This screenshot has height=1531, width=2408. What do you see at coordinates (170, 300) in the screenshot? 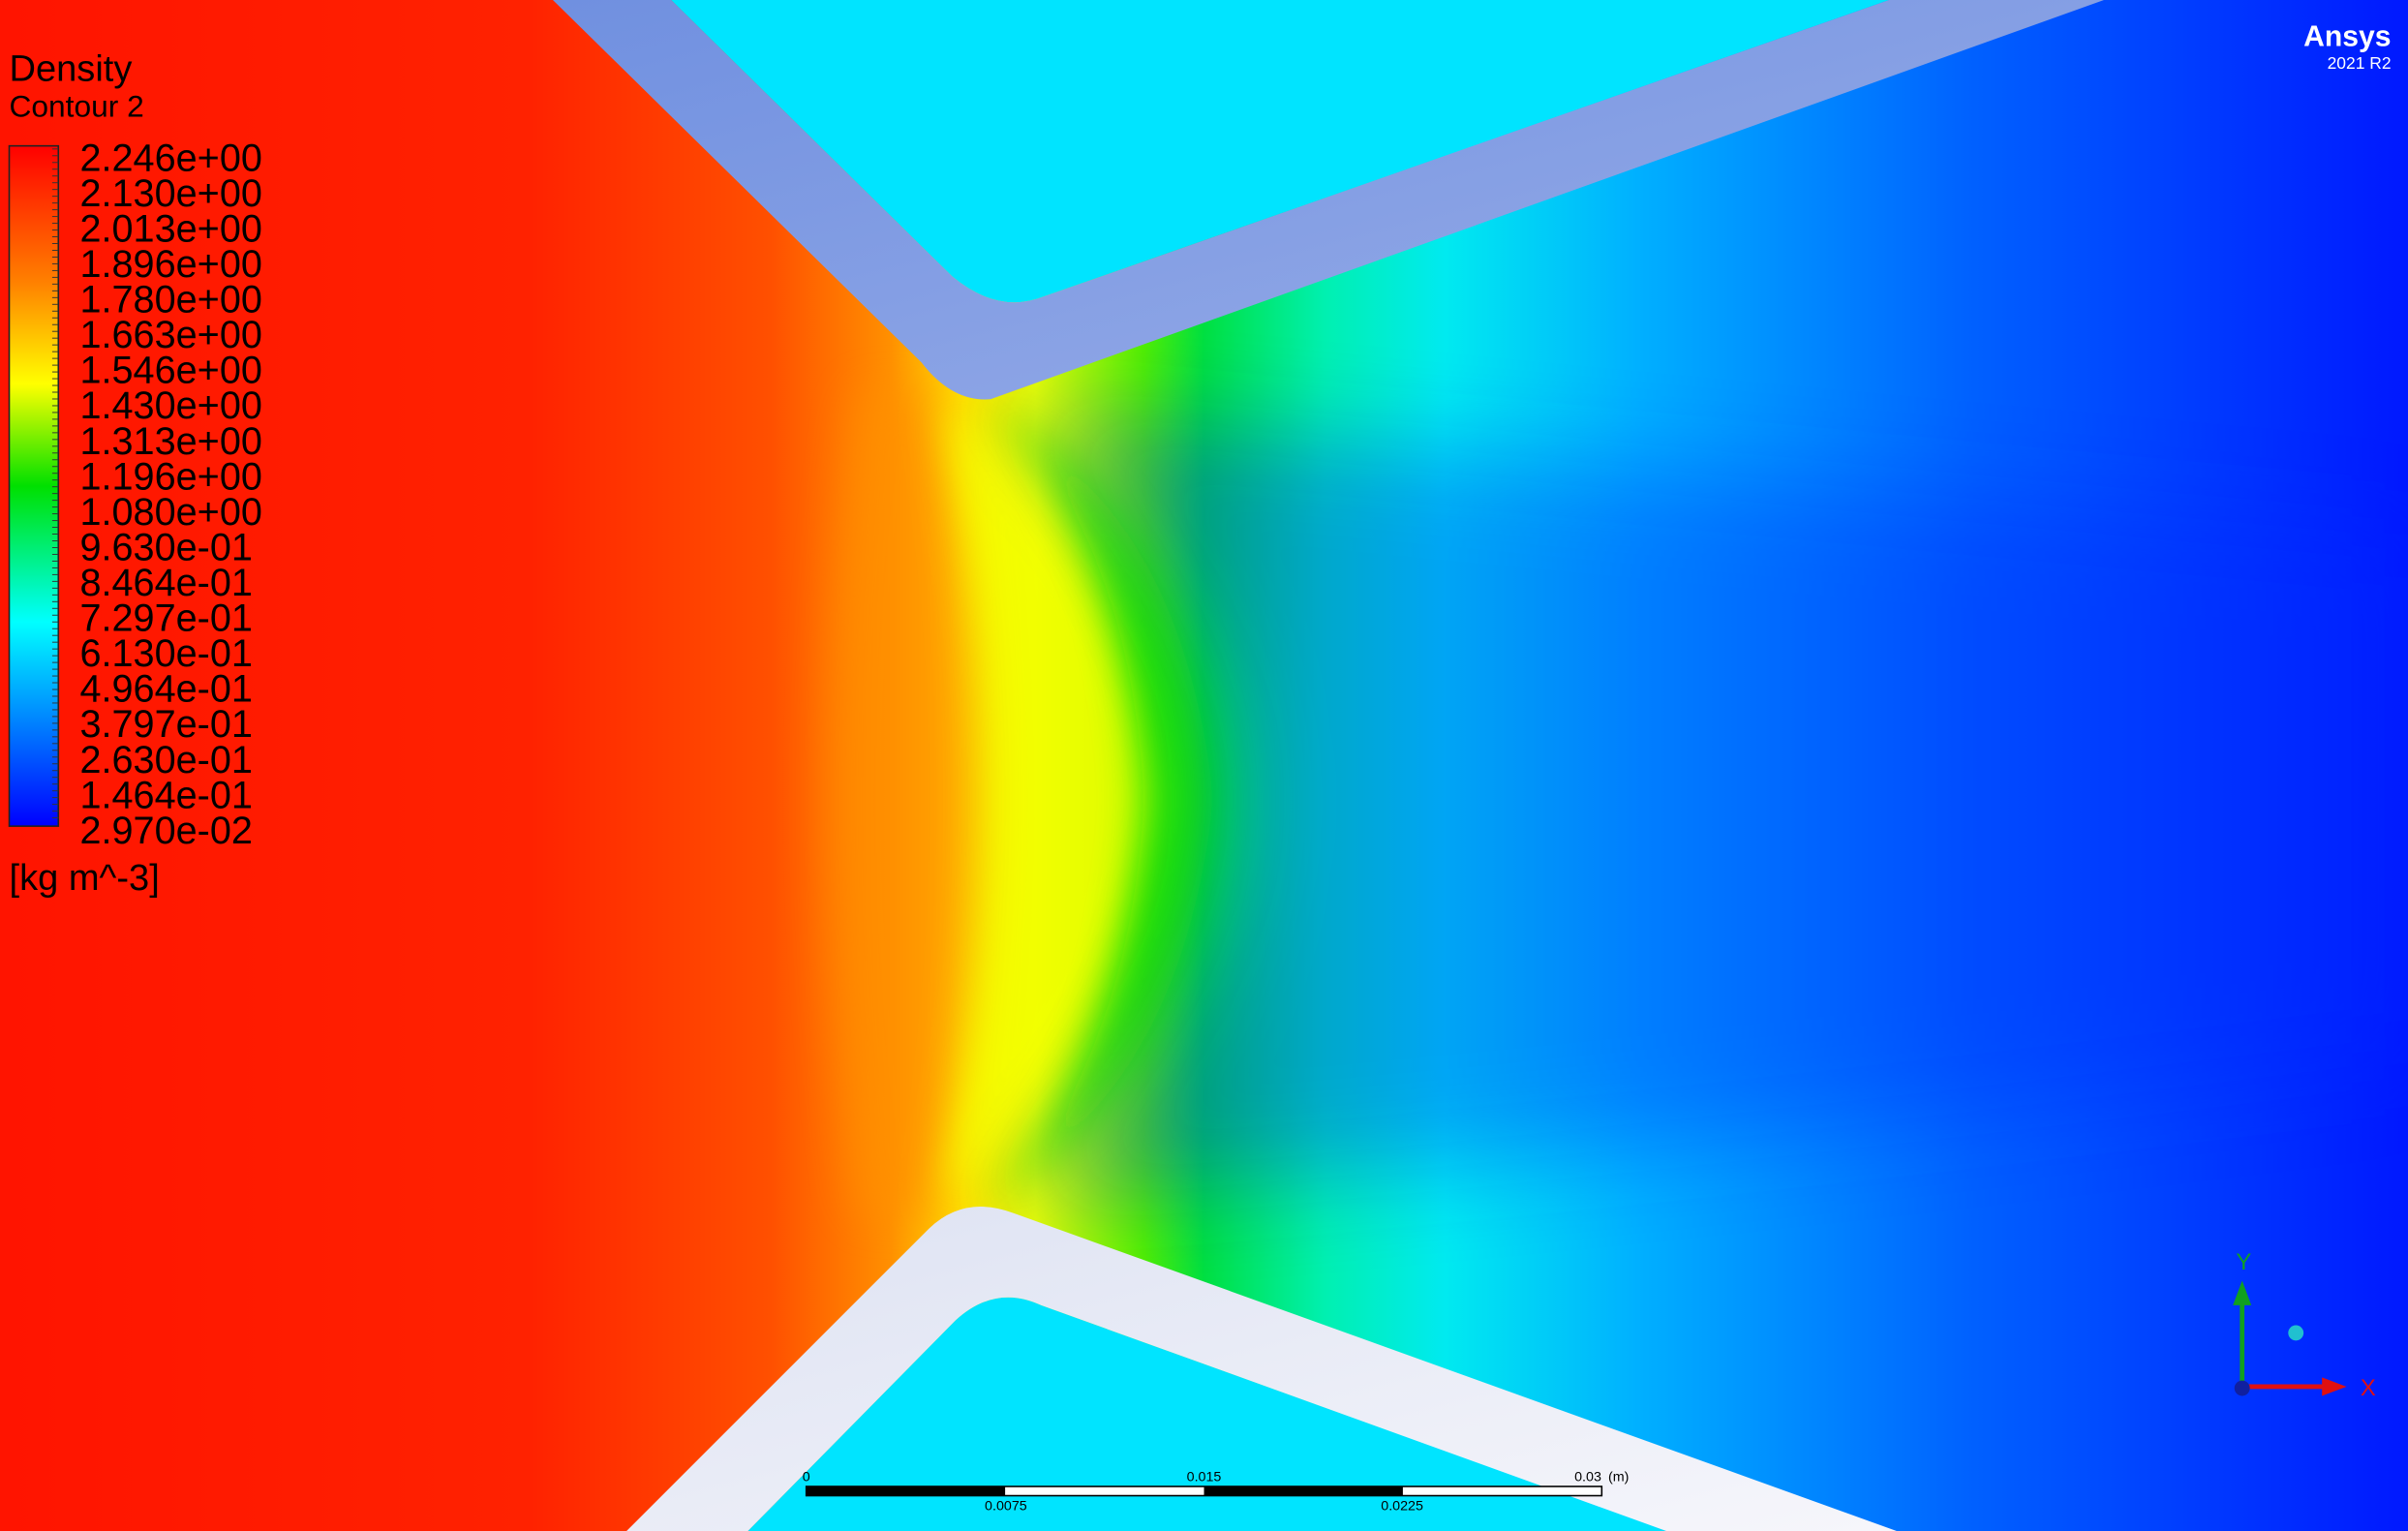
I see `legend-label: 1.780e+00` at bounding box center [170, 300].